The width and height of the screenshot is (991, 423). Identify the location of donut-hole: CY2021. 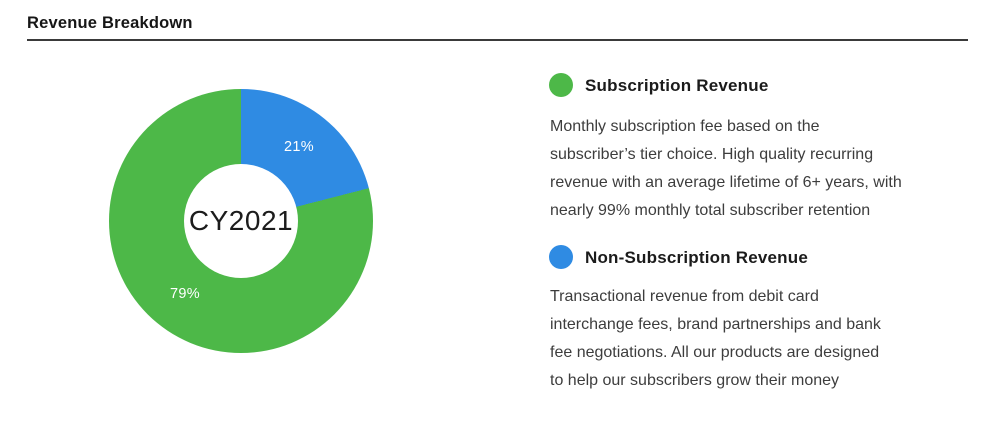
(241, 221).